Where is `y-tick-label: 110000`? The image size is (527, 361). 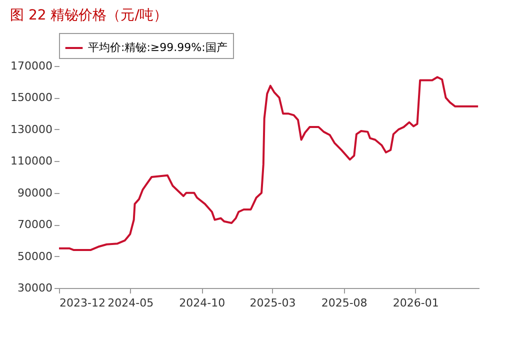 y-tick-label: 110000 is located at coordinates (31, 161).